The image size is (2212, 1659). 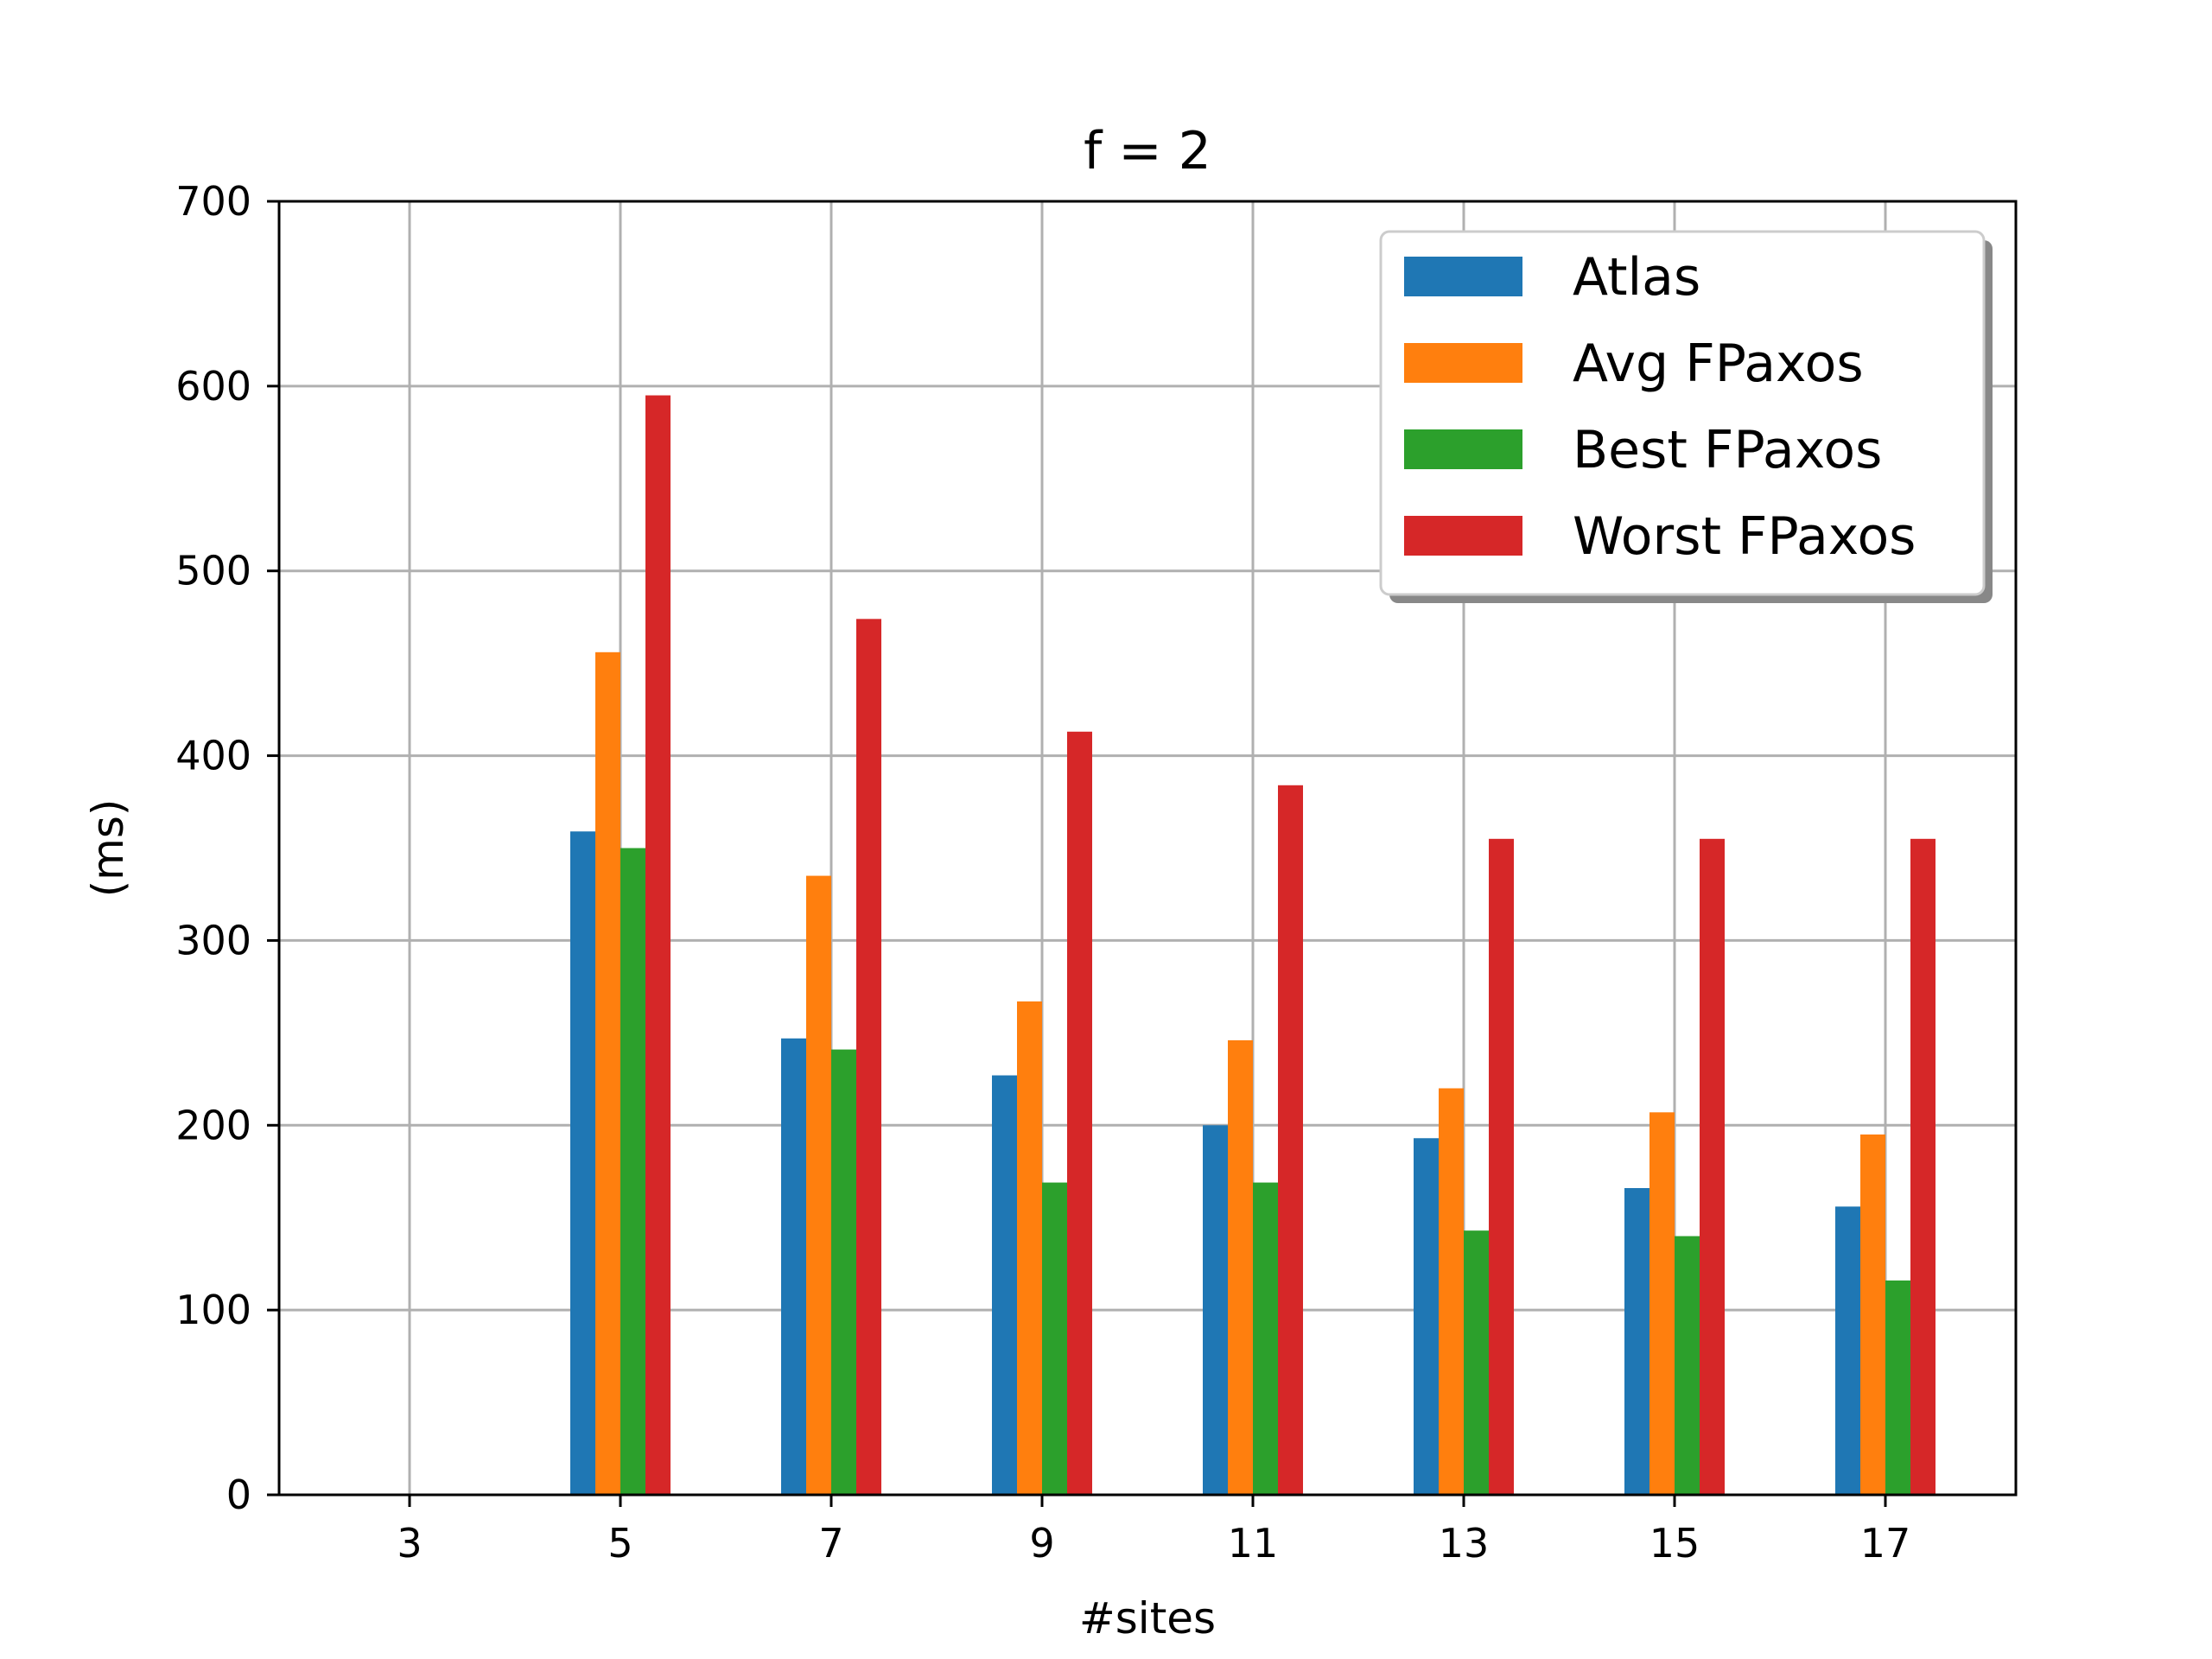 I want to click on chart-title: f = 2, so click(x=1147, y=151).